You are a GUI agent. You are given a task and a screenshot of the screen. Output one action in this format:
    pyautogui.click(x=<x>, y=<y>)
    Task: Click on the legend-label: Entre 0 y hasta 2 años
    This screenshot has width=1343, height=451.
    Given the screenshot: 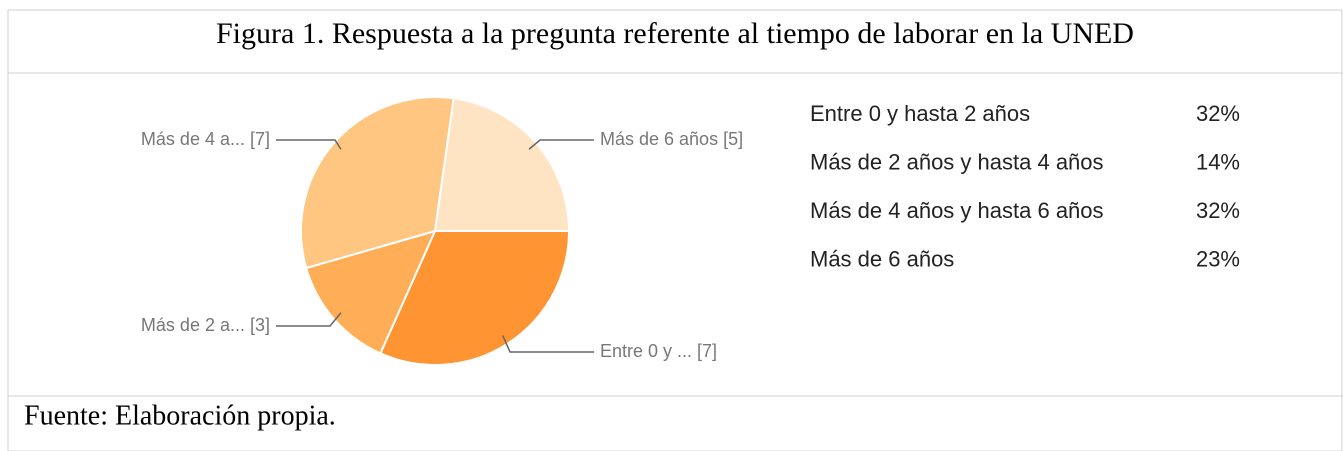 What is the action you would take?
    pyautogui.click(x=920, y=113)
    